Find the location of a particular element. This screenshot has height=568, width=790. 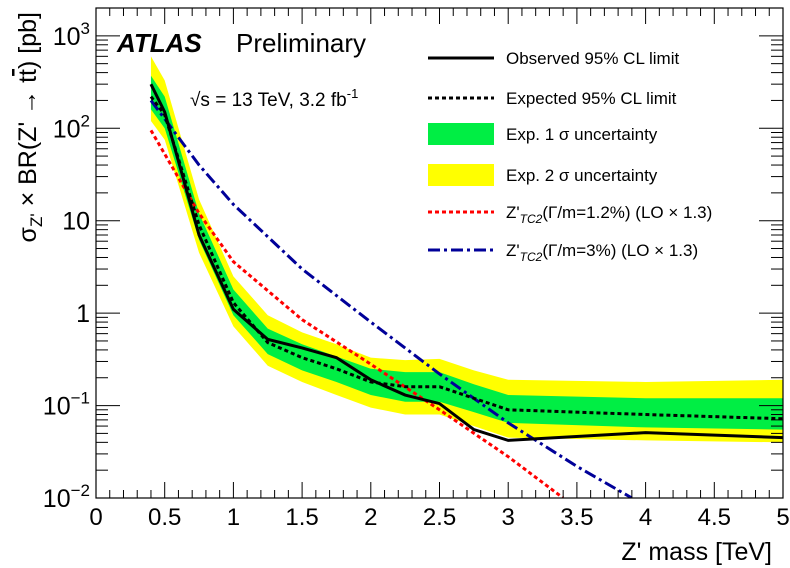

y-title-sub: Z' is located at coordinates (36, 220).